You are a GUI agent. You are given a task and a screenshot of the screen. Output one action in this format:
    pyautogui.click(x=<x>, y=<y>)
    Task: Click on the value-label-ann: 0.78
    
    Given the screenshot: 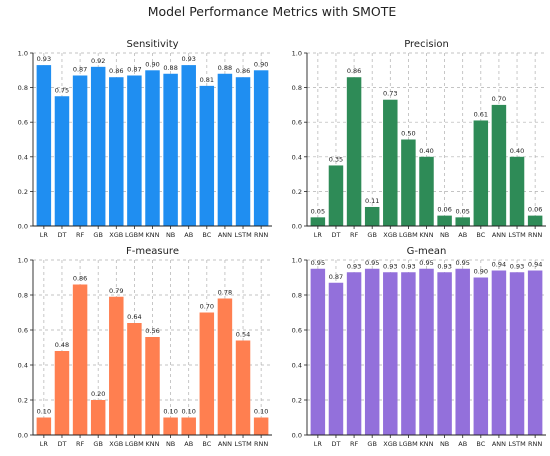 What is the action you would take?
    pyautogui.click(x=225, y=293)
    